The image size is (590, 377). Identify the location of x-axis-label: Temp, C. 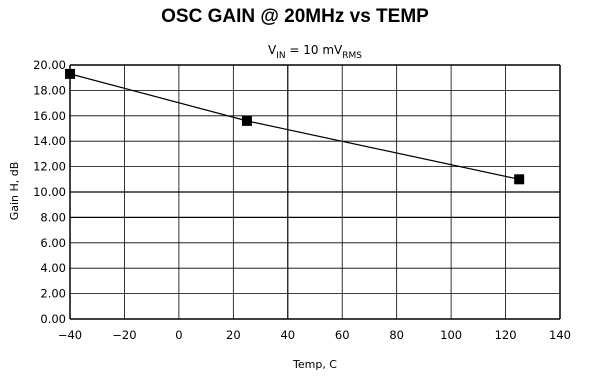
(314, 364).